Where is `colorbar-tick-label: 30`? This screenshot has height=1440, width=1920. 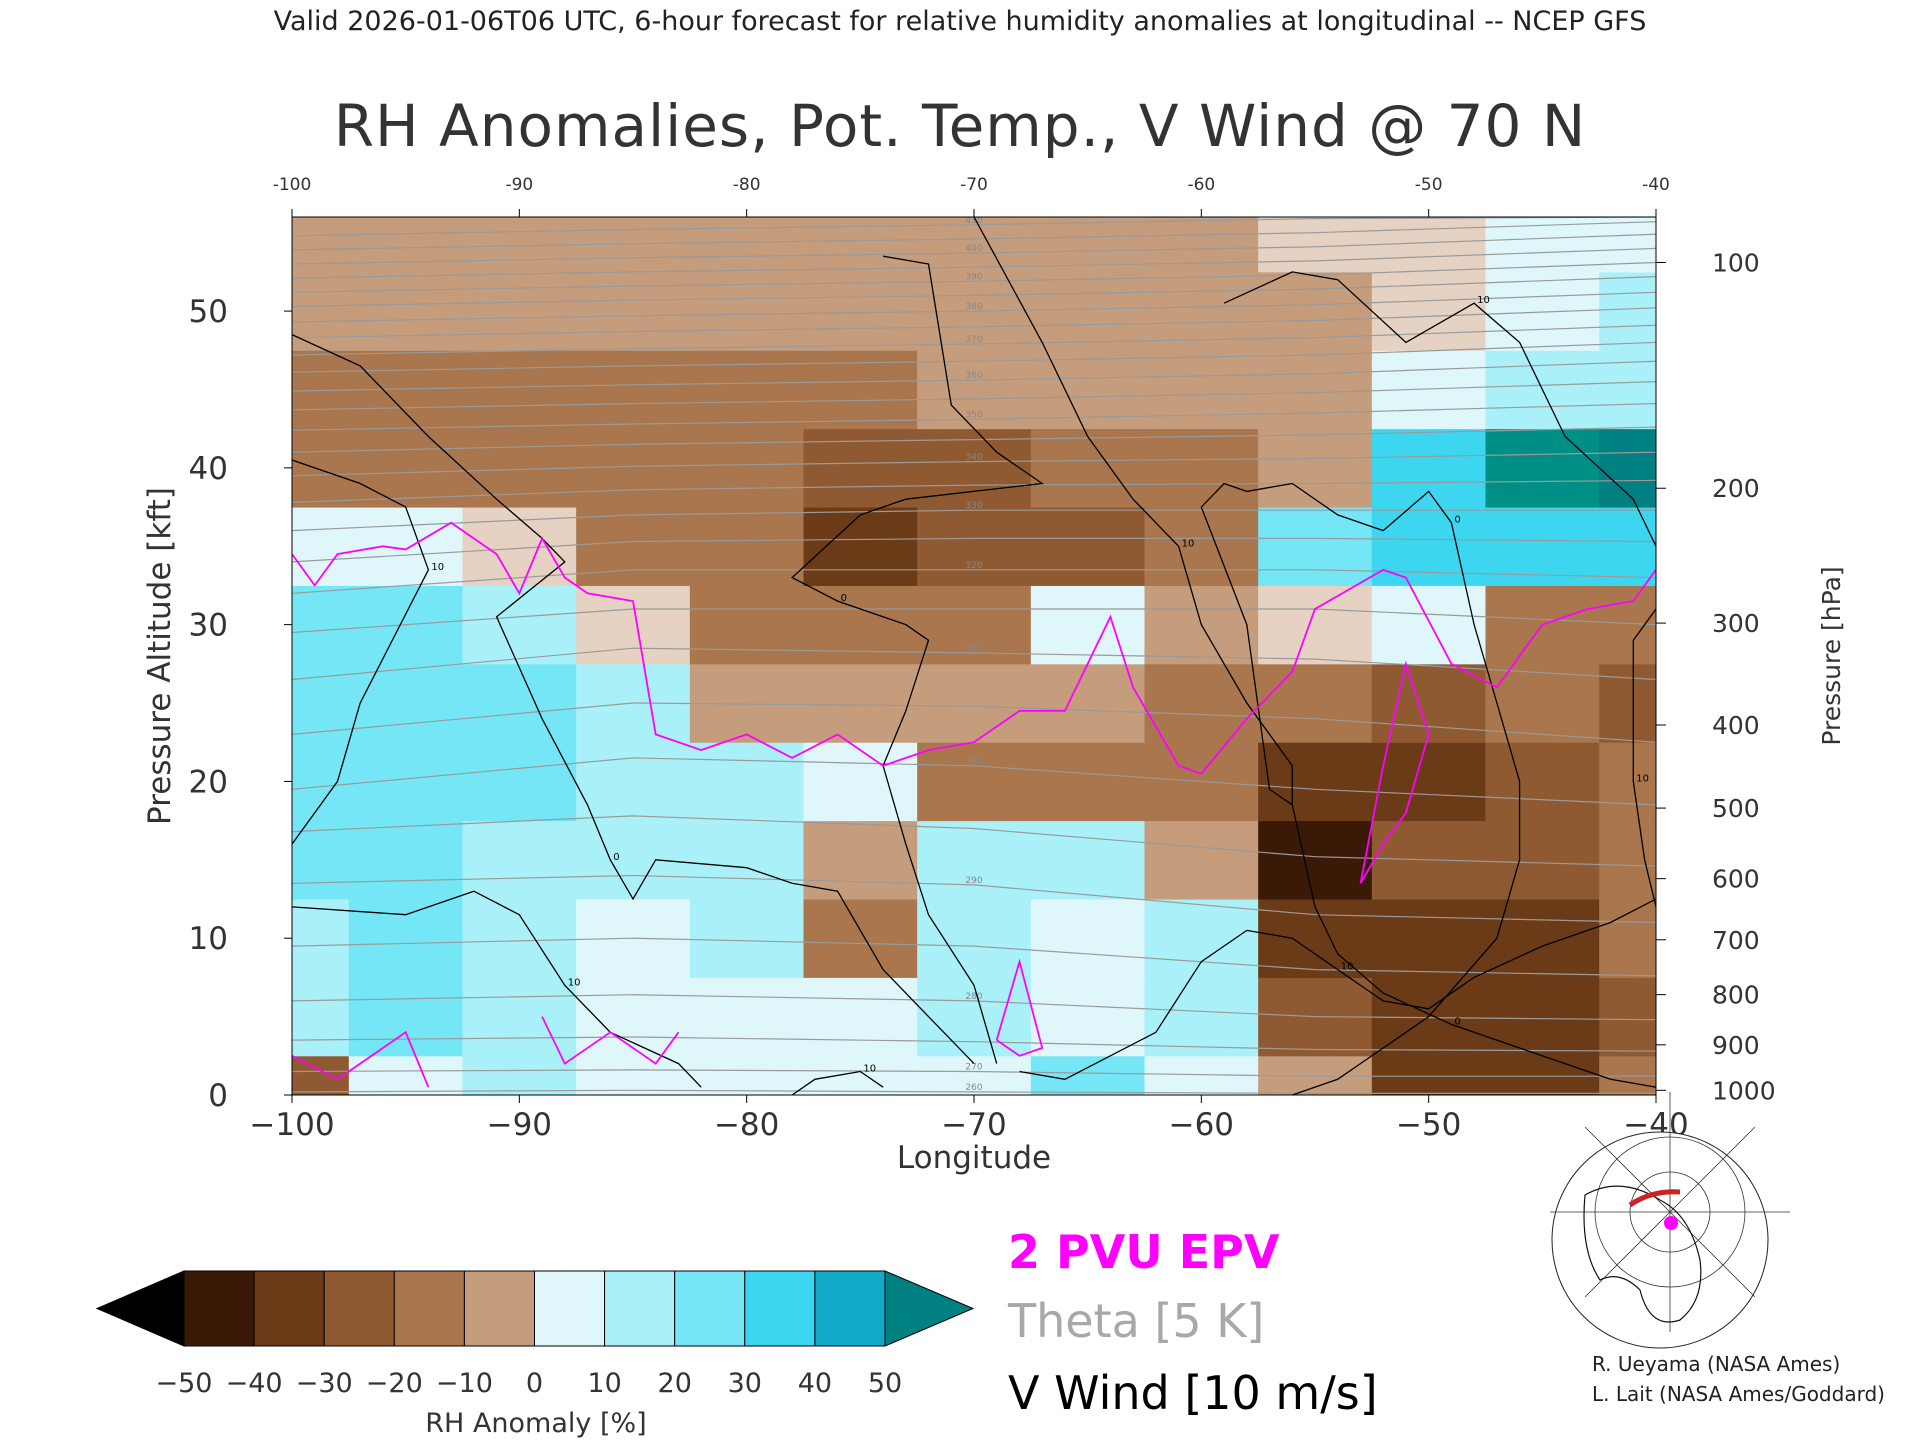
colorbar-tick-label: 30 is located at coordinates (745, 1383).